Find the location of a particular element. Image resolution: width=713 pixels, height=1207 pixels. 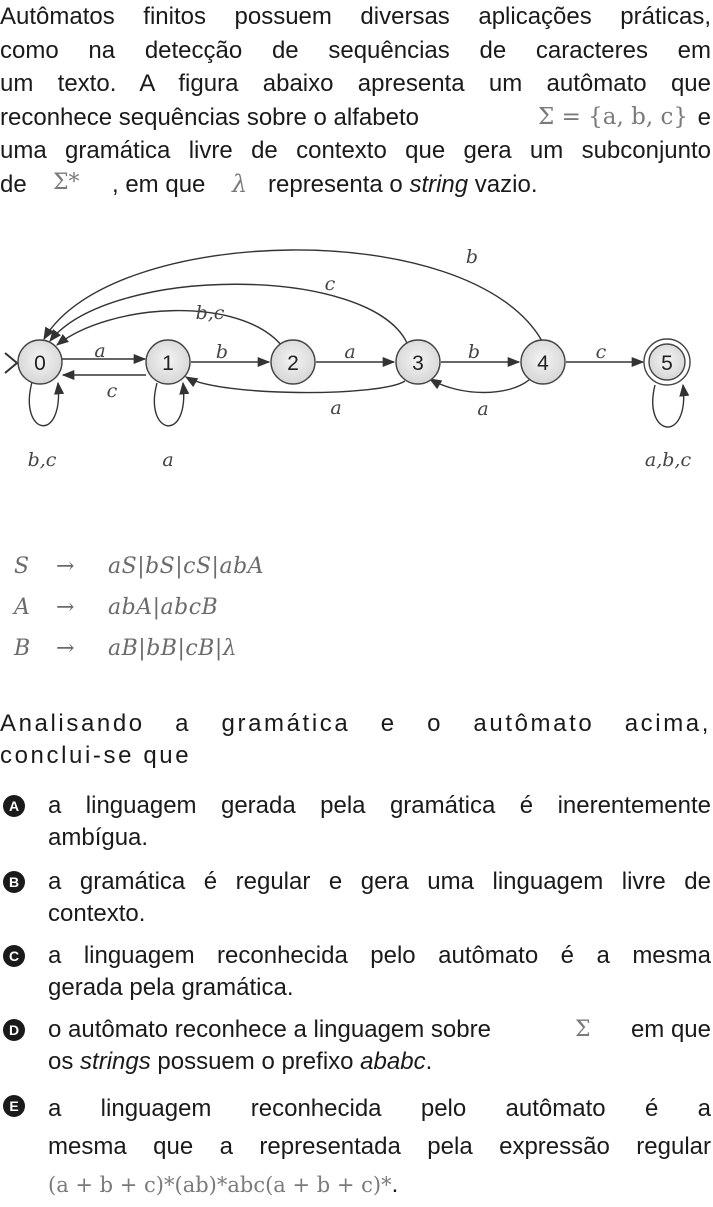

lambda-symbol: λ is located at coordinates (240, 183).